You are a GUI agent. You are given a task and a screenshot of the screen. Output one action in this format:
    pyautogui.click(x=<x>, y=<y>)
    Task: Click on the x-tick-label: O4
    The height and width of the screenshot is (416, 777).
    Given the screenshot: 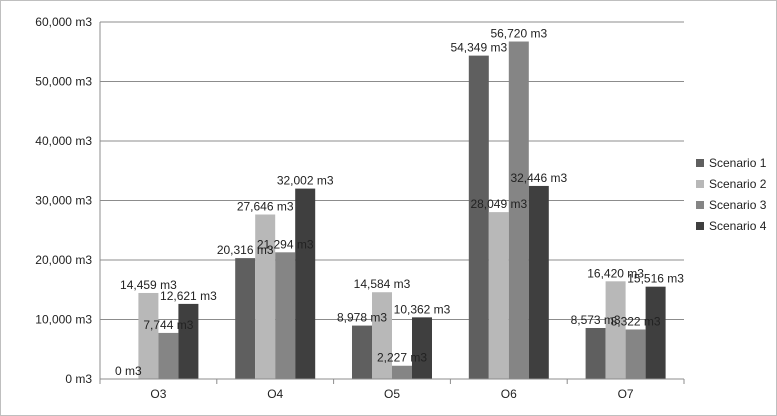 What is the action you would take?
    pyautogui.click(x=275, y=394)
    